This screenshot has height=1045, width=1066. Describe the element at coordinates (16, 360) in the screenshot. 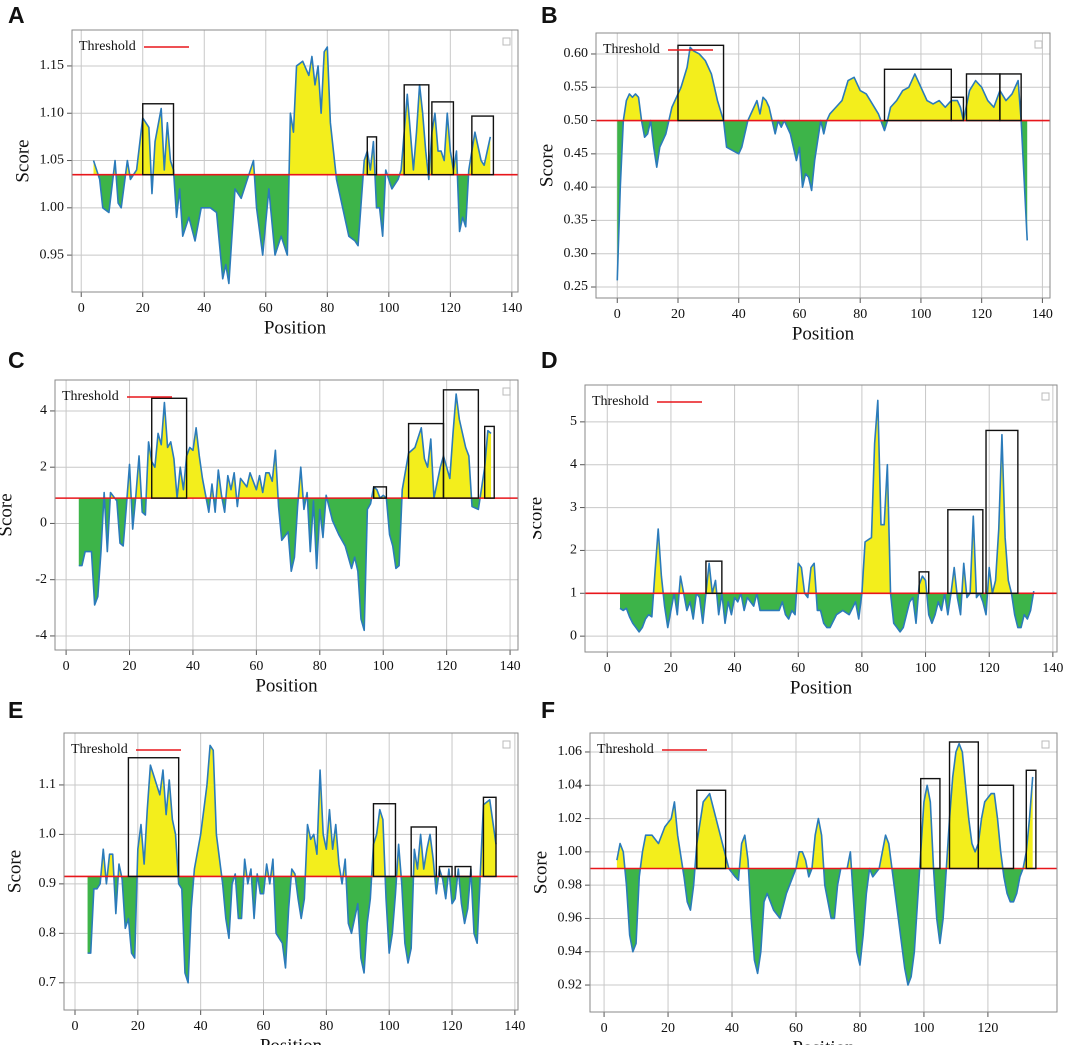

I see `panel-label: C` at that location.